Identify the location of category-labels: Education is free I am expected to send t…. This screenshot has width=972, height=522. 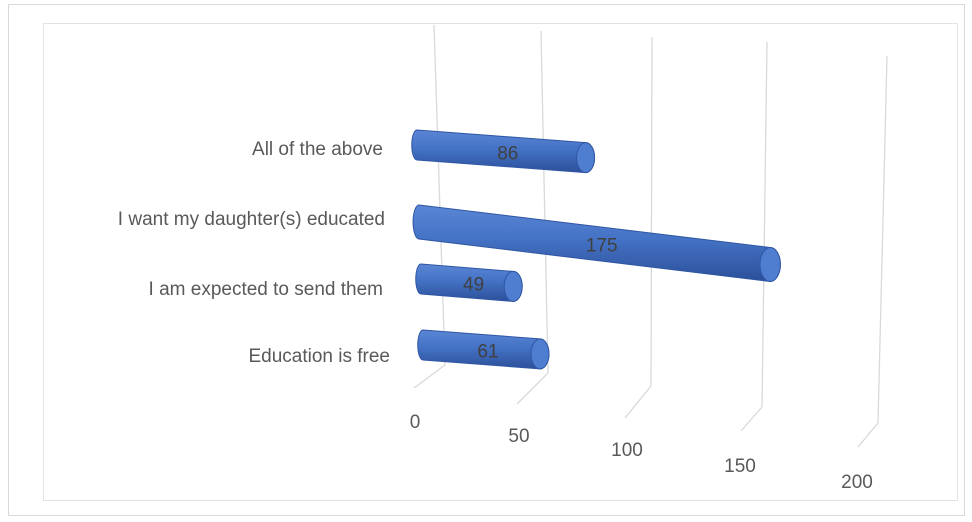
(254, 253).